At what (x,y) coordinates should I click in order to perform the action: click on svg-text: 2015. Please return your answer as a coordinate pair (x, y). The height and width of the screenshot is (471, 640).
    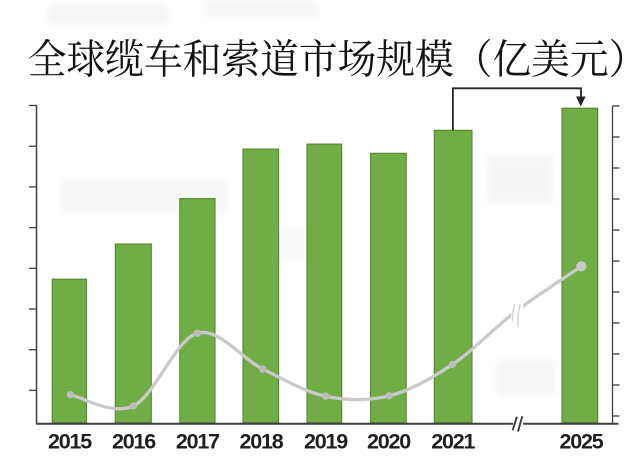
    Looking at the image, I should click on (70, 442).